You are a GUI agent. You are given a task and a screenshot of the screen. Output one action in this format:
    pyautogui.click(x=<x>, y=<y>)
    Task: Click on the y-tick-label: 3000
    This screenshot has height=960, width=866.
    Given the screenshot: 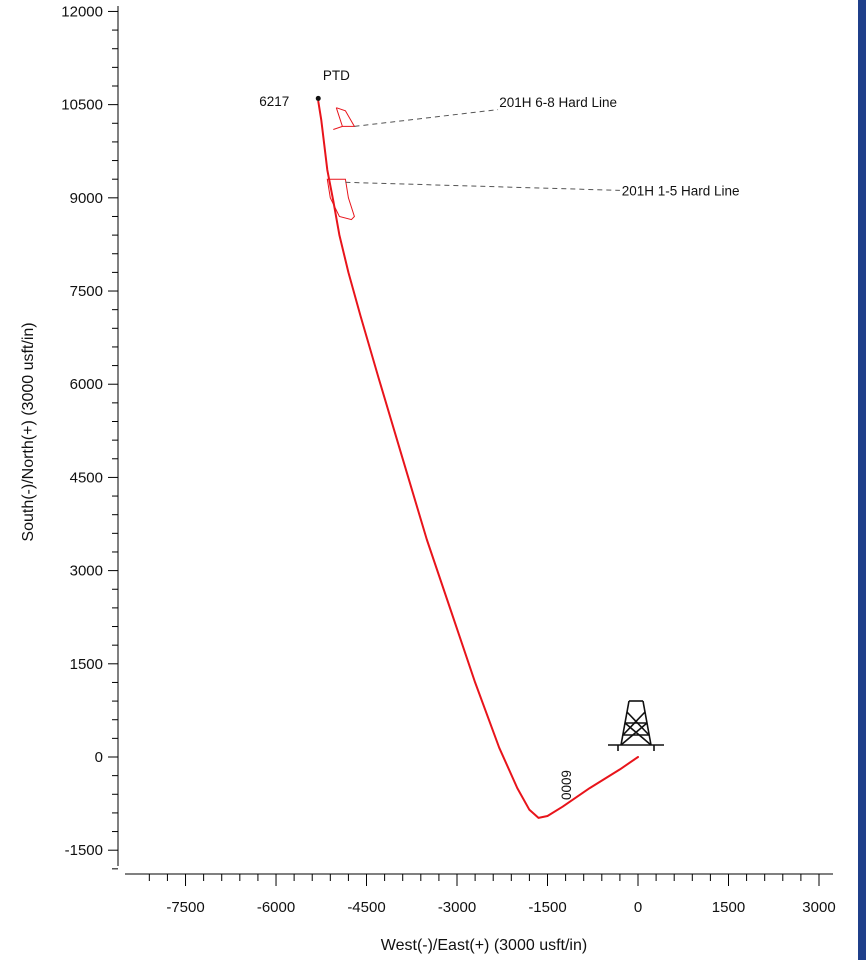 What is the action you would take?
    pyautogui.click(x=86, y=571)
    